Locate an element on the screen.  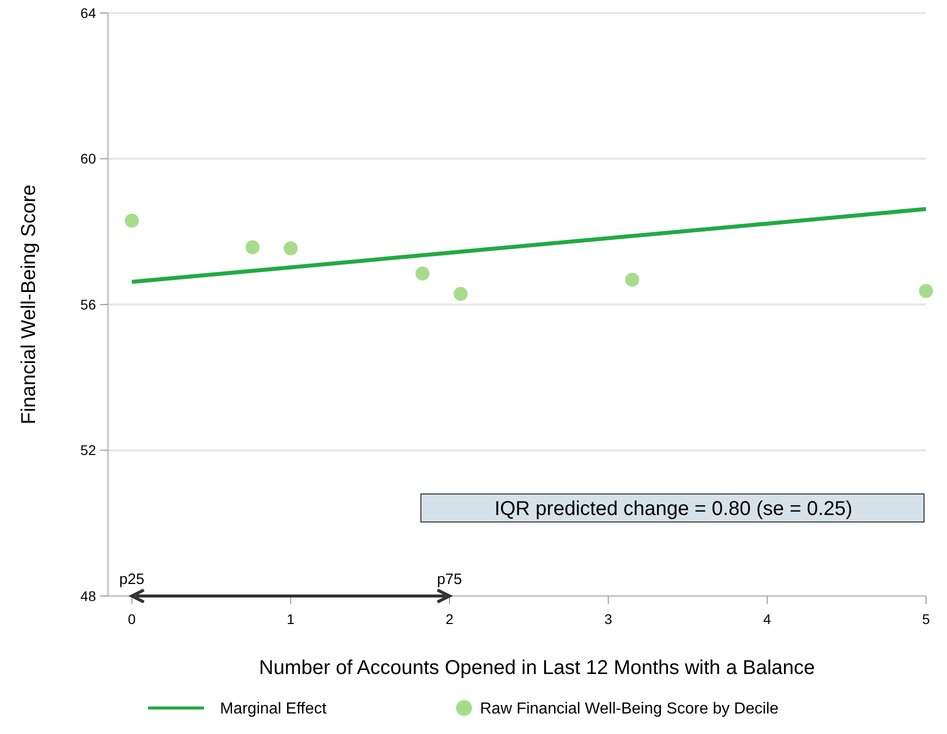
x-tick-label: 1 is located at coordinates (290, 619).